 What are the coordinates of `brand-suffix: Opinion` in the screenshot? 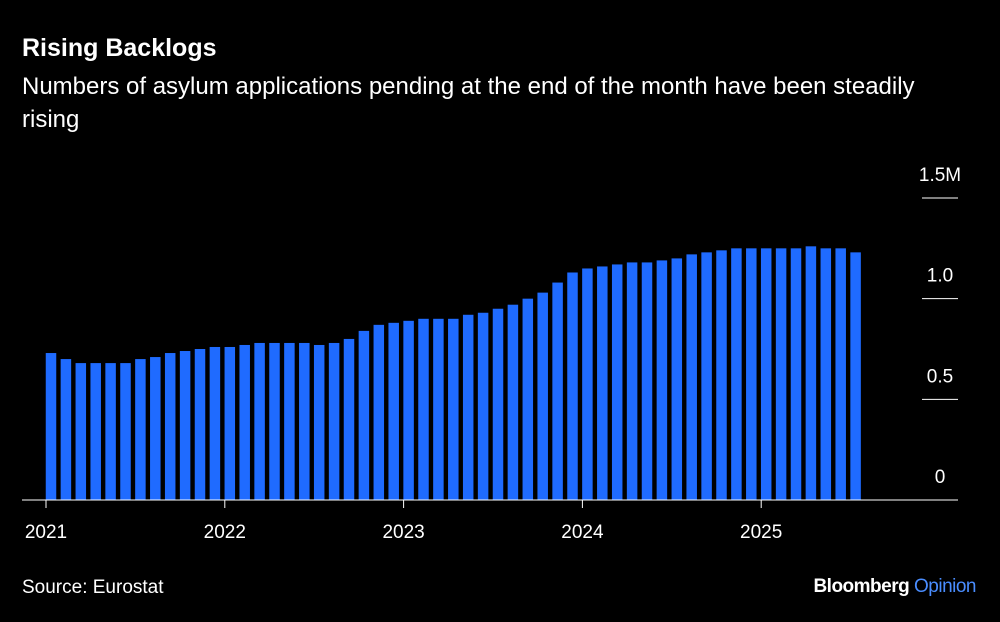 It's located at (945, 586).